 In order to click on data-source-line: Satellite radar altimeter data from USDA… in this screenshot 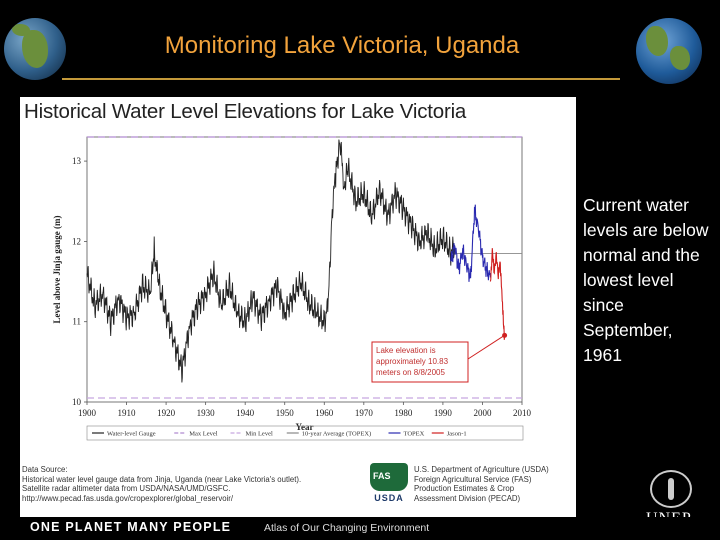, I will do `click(126, 489)`.